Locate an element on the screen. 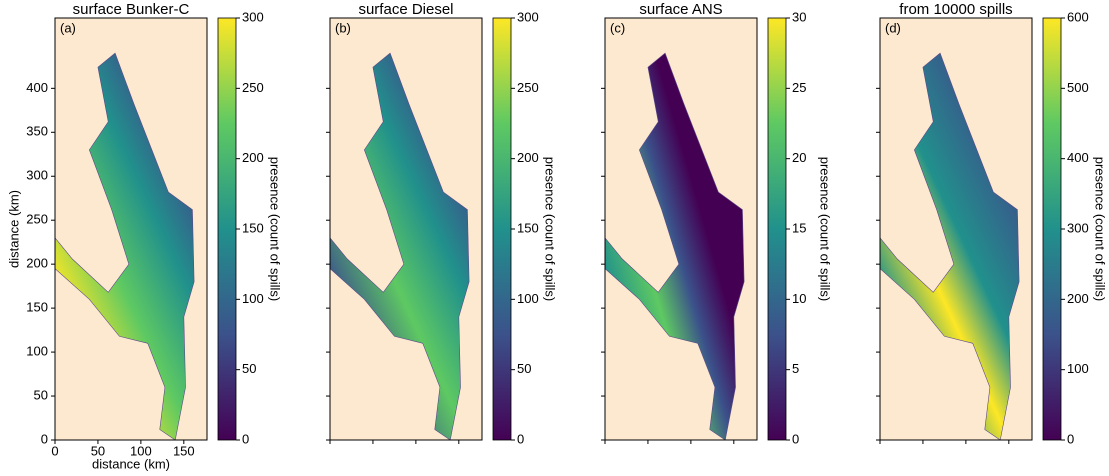 The height and width of the screenshot is (476, 1109). panel-title: surface Bunker-C is located at coordinates (131, 9).